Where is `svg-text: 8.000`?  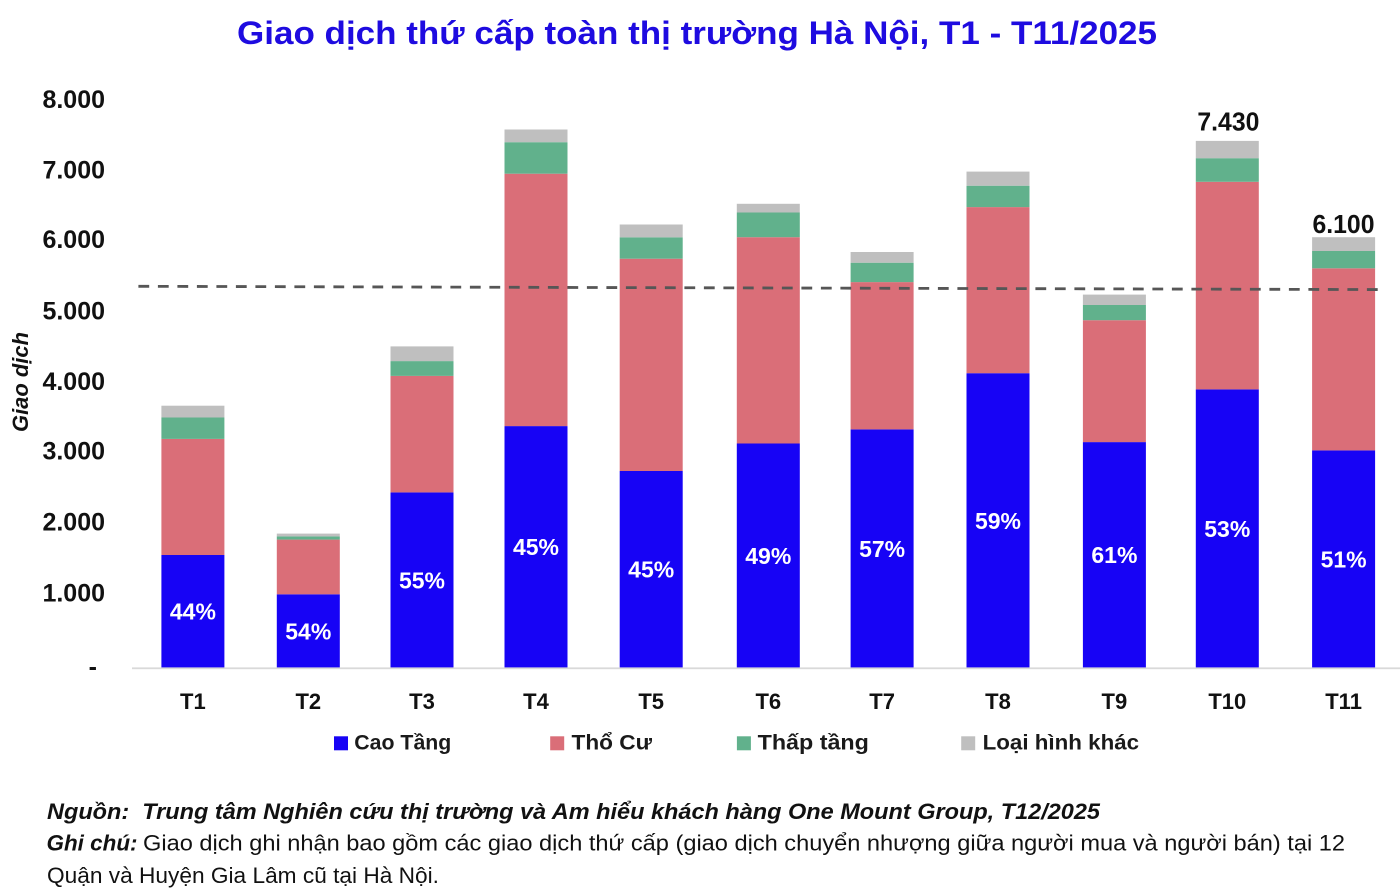
svg-text: 8.000 is located at coordinates (73, 100).